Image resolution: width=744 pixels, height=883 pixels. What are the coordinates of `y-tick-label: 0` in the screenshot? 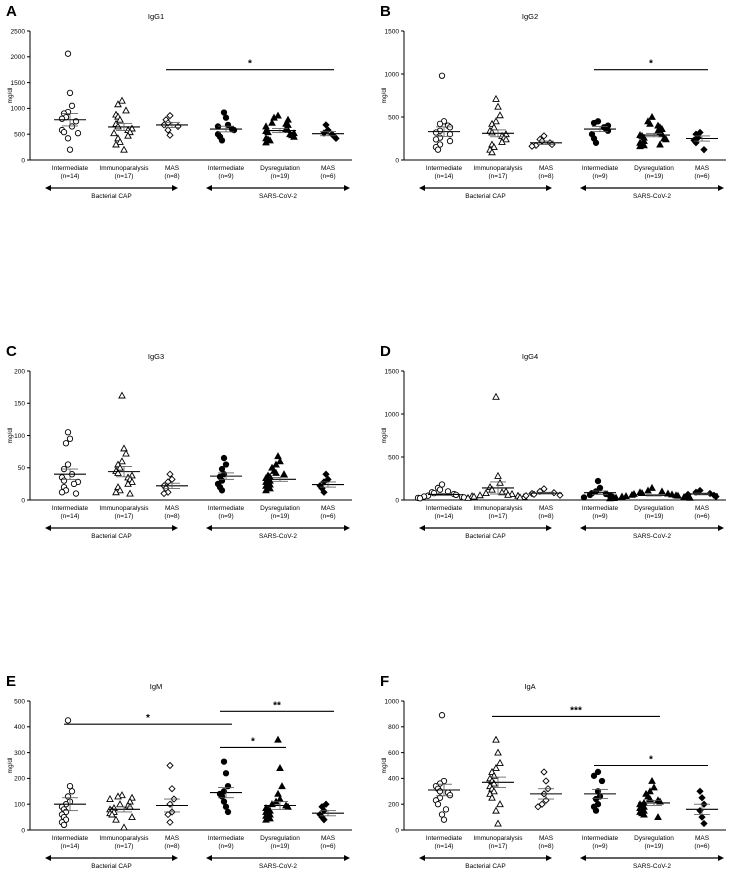 It's located at (23, 500).